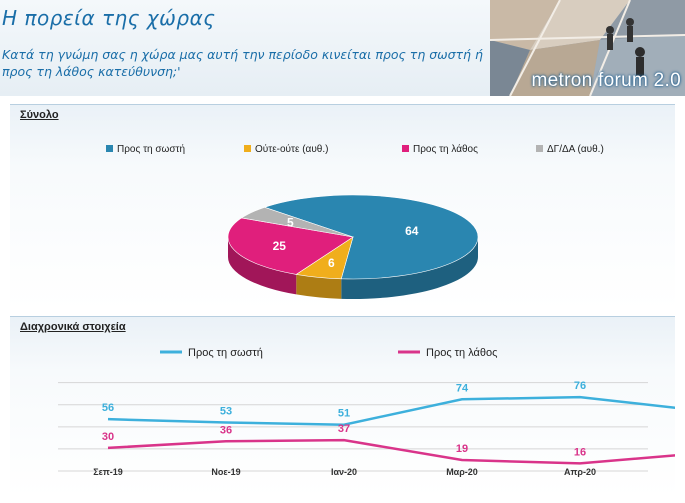  I want to click on line-chart-title: Διαχρονικά στοιχεία, so click(73, 327).